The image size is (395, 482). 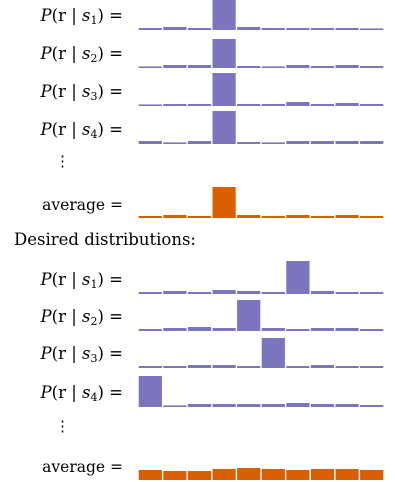 I want to click on desired-row-4: P(r | s4) =, so click(x=197, y=388).